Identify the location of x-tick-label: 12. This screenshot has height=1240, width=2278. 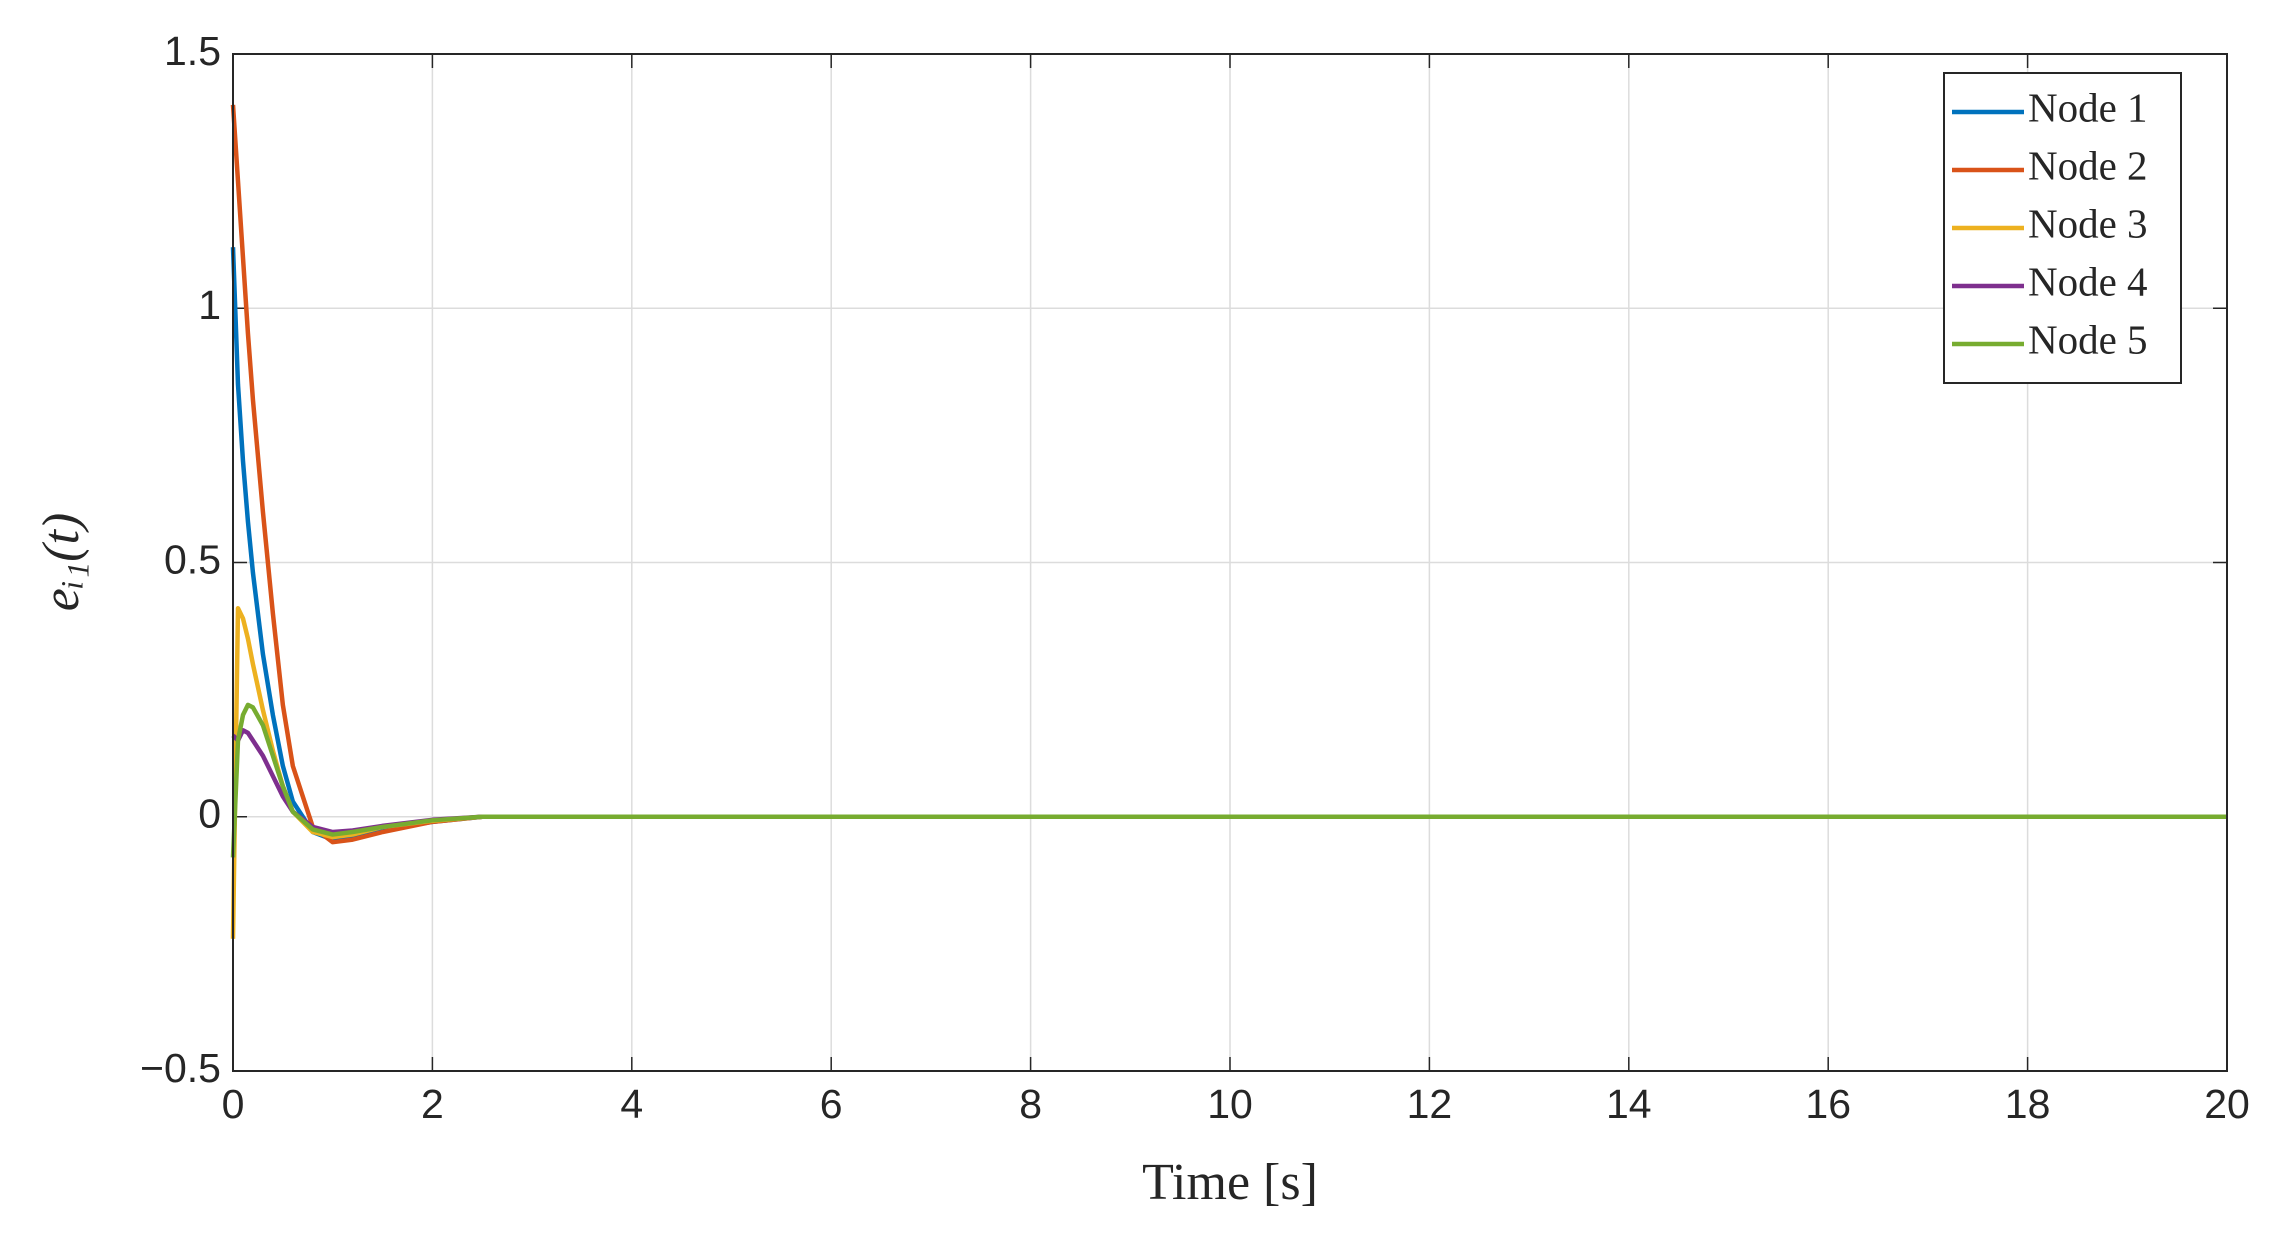
(1430, 1104).